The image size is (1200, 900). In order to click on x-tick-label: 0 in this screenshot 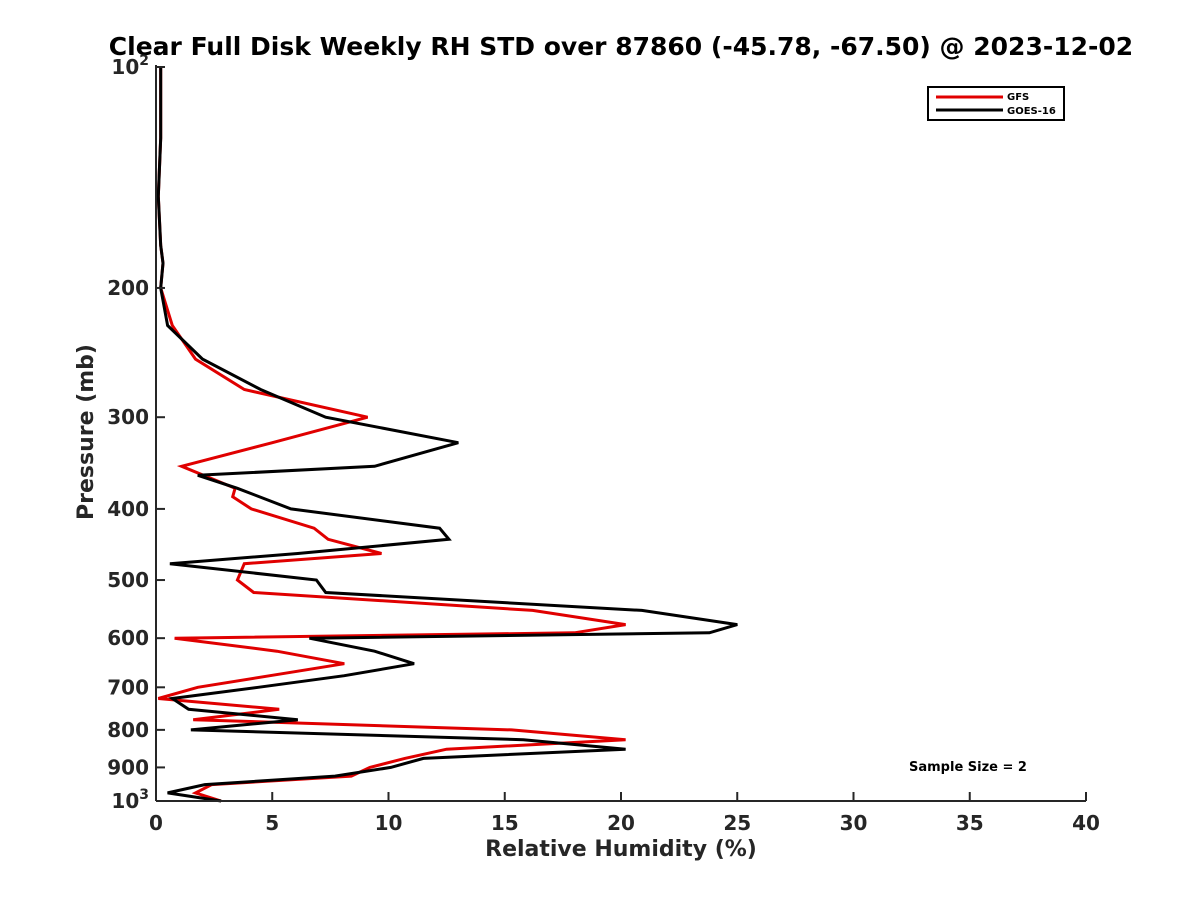, I will do `click(156, 823)`.